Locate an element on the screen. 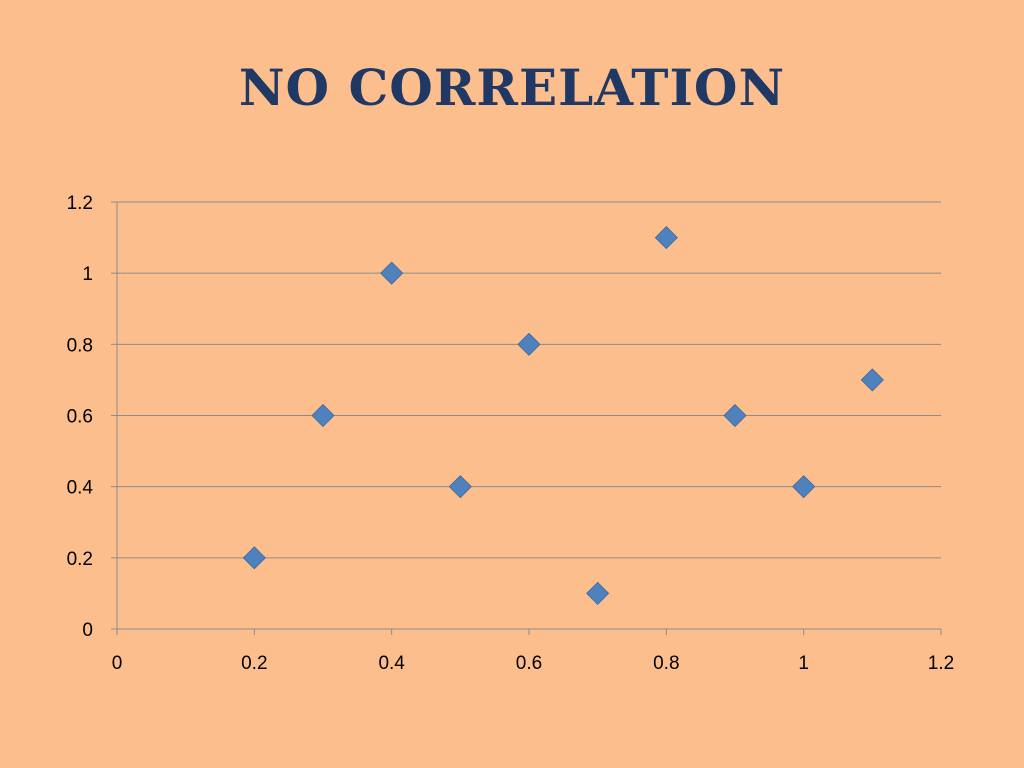  y-tick-label: 0.4 is located at coordinates (80, 488).